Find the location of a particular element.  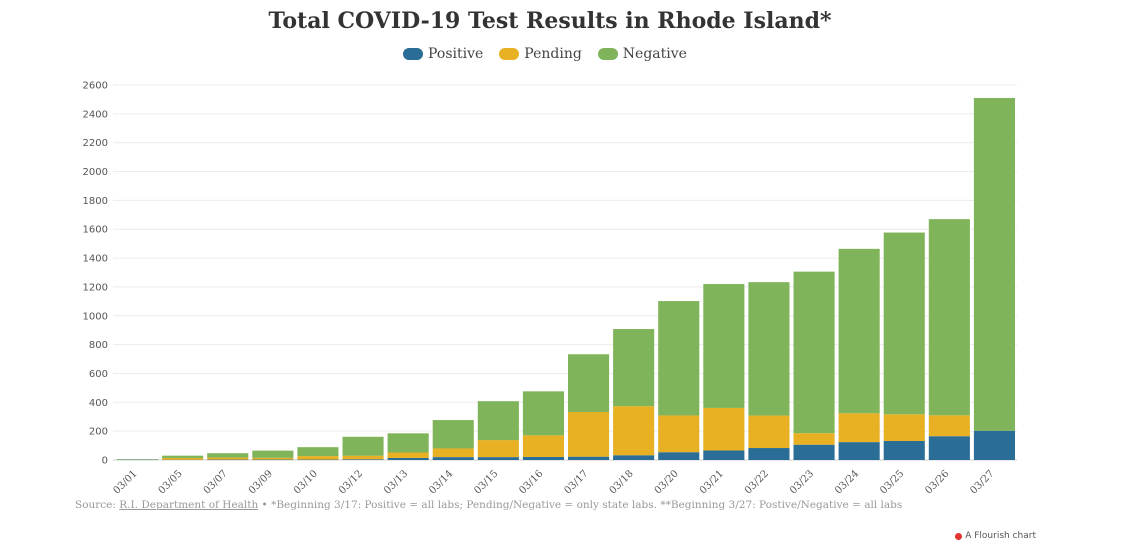

legend-label-negative: Negative is located at coordinates (654, 54).